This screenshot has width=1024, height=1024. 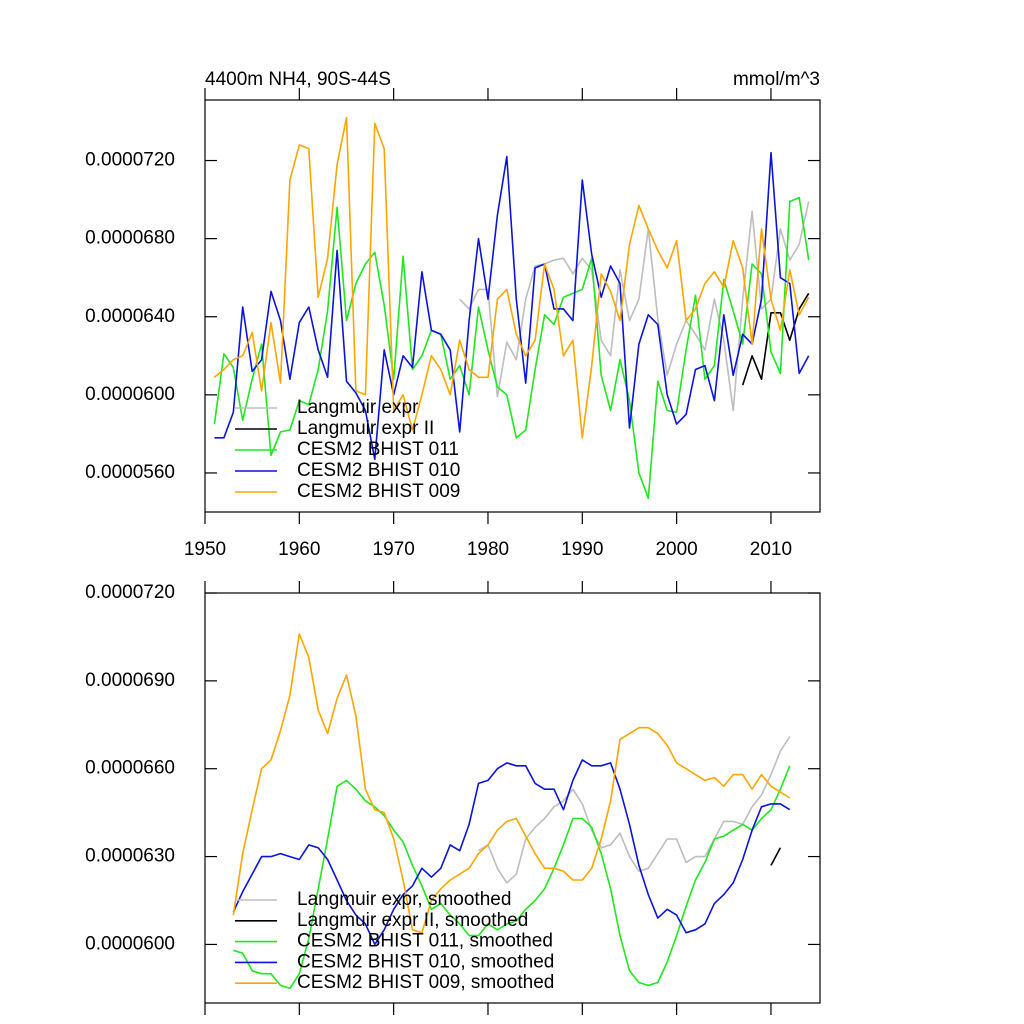 What do you see at coordinates (776, 79) in the screenshot?
I see `units-label: mmol/m^3` at bounding box center [776, 79].